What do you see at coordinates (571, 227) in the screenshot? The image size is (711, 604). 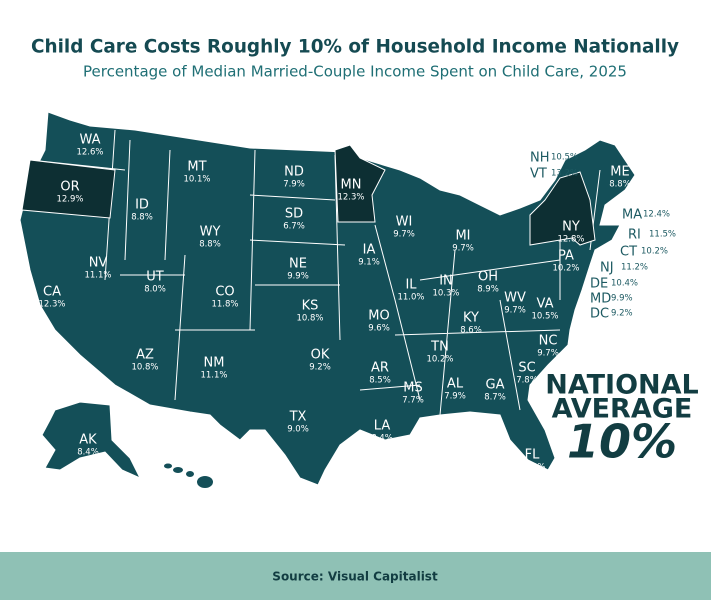 I see `state-abbr: NY` at bounding box center [571, 227].